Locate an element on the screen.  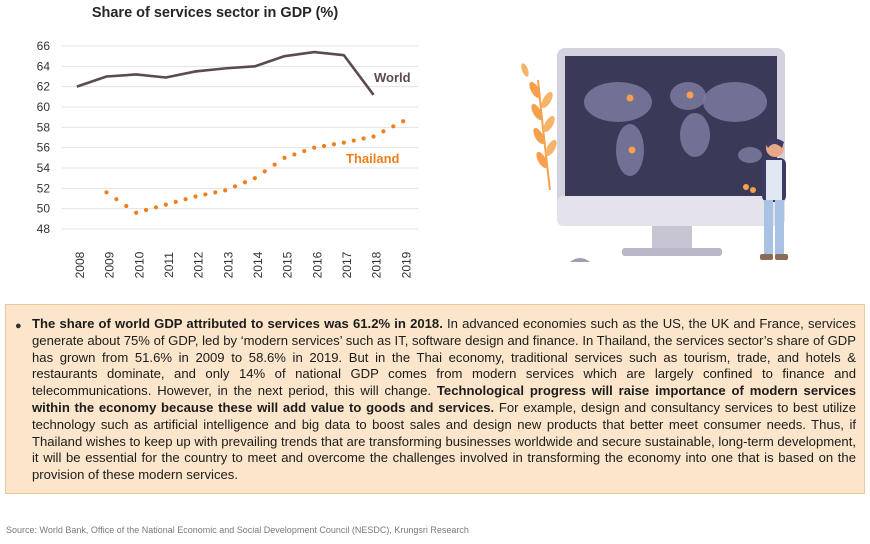
y-tick-label: 66 is located at coordinates (44, 46).